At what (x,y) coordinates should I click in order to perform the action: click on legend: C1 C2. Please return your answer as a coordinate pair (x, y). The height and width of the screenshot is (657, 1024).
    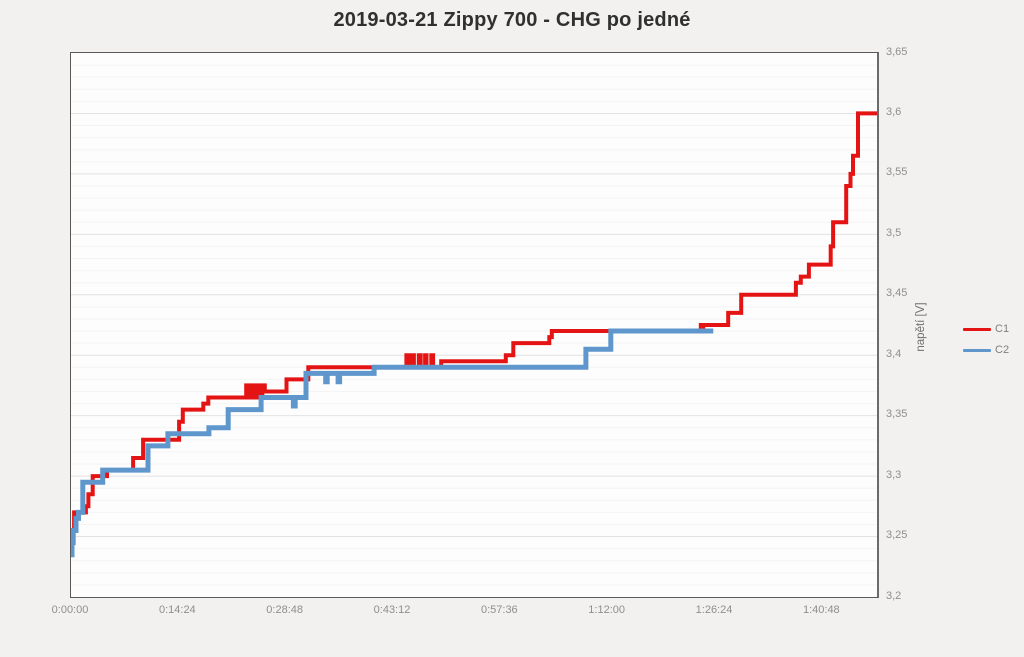
    Looking at the image, I should click on (986, 339).